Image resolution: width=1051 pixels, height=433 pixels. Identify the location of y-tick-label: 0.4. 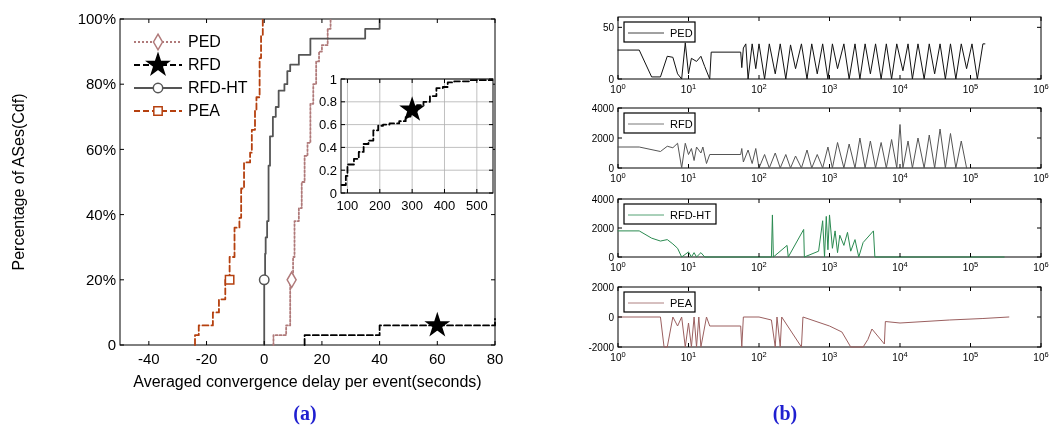
(327, 147).